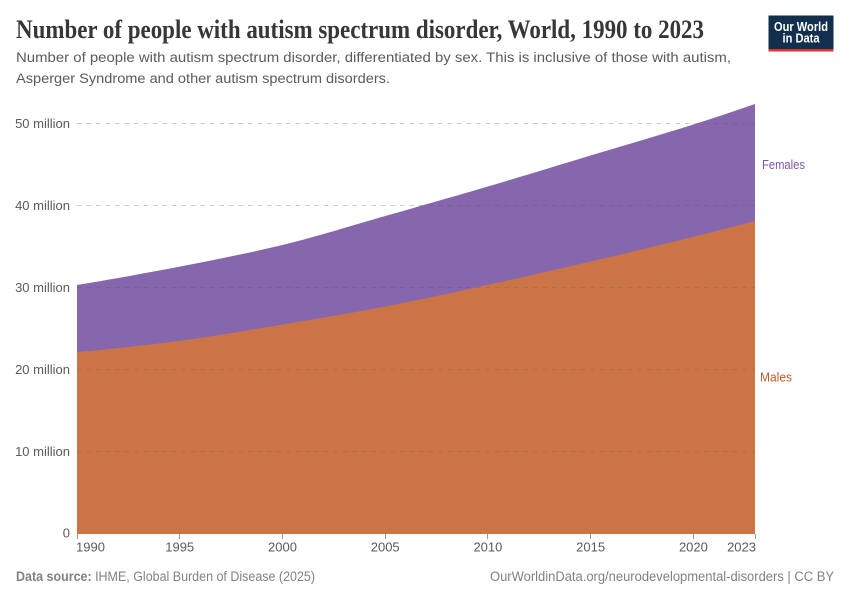  Describe the element at coordinates (42, 205) in the screenshot. I see `svg-text: 40 million` at that location.